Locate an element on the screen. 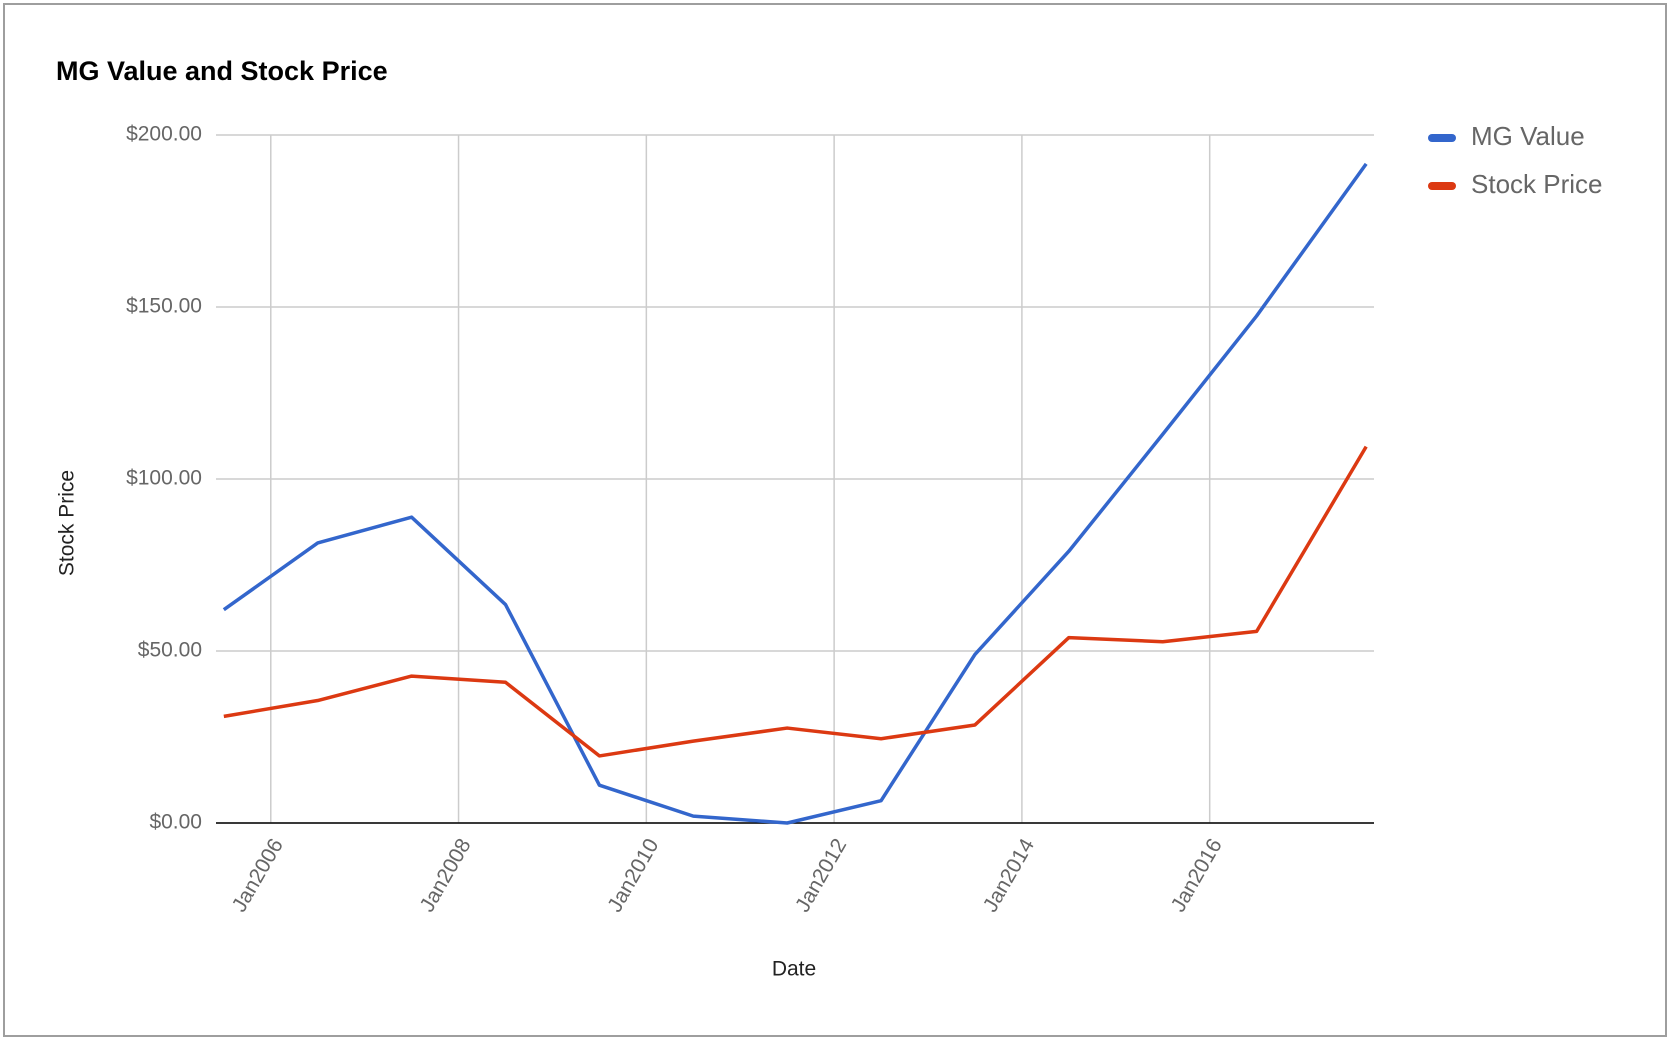  legend-label: Stock Price is located at coordinates (1537, 184).